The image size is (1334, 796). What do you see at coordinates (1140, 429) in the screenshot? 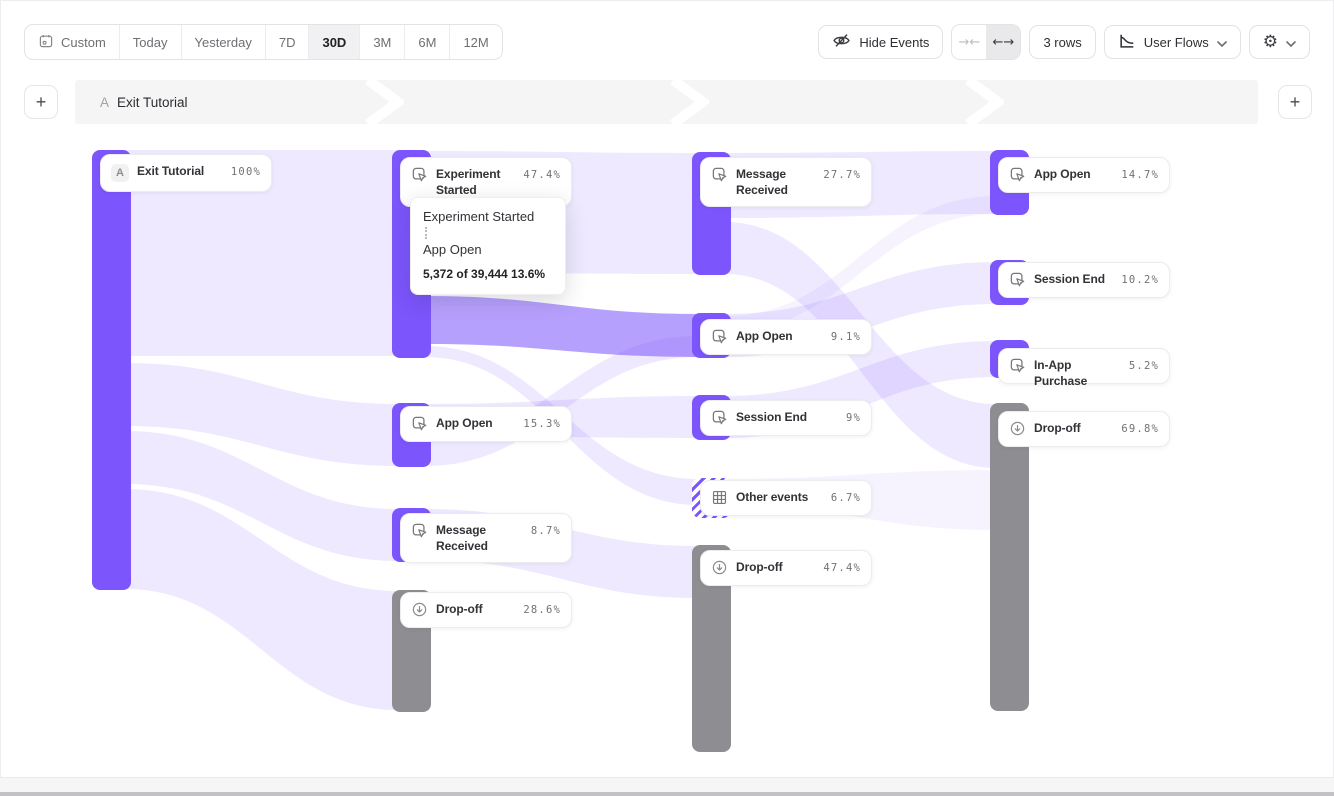
I see `node-percent: 69.8%` at bounding box center [1140, 429].